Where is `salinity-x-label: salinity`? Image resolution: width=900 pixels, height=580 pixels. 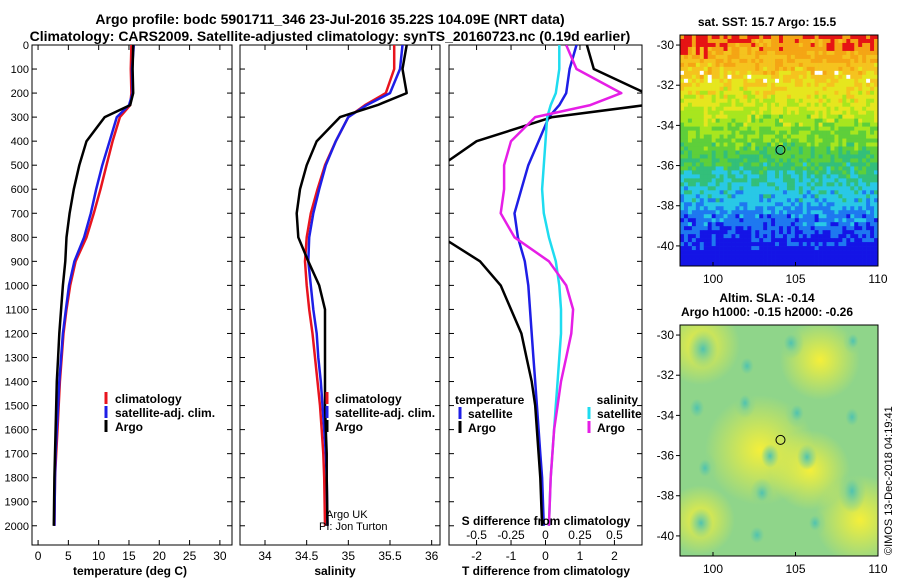
salinity-x-label: salinity is located at coordinates (335, 571).